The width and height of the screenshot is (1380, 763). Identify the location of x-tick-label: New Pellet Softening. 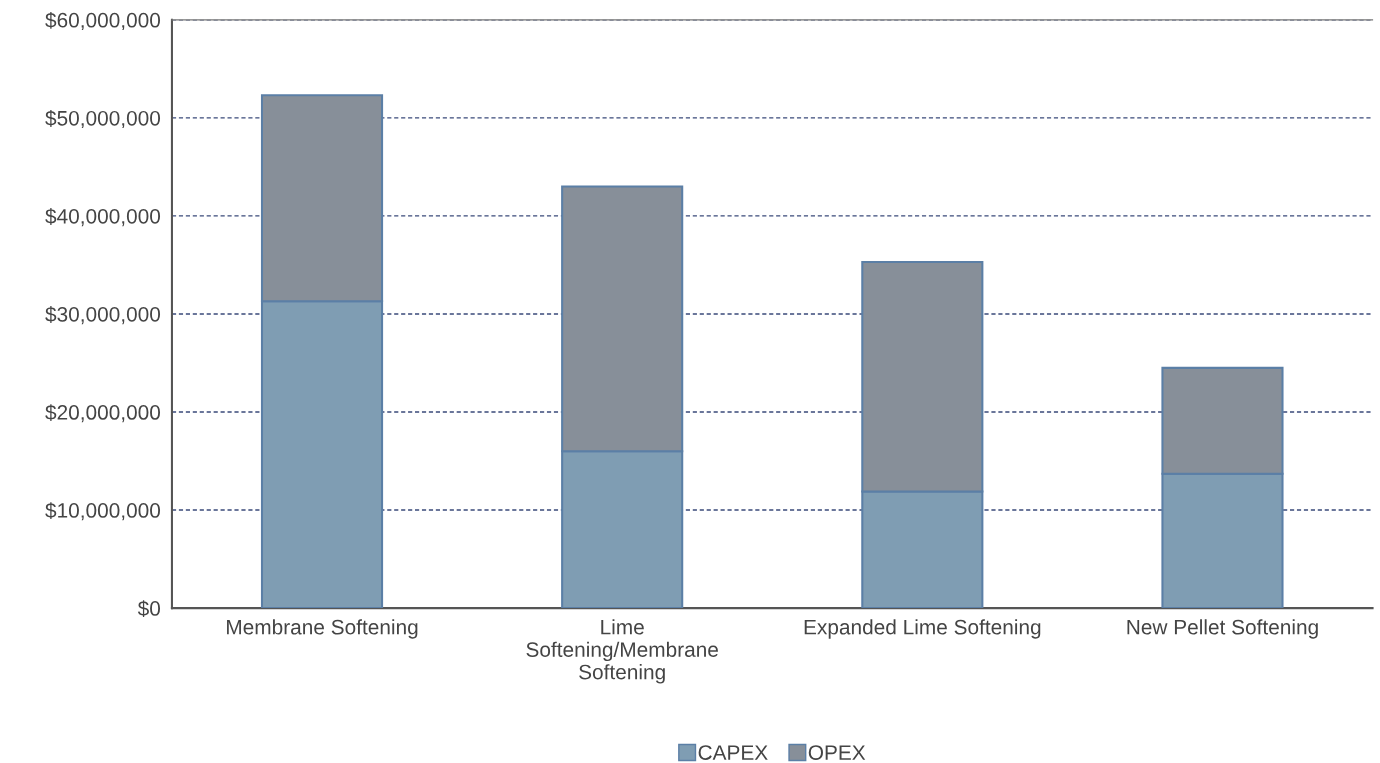
(1222, 629).